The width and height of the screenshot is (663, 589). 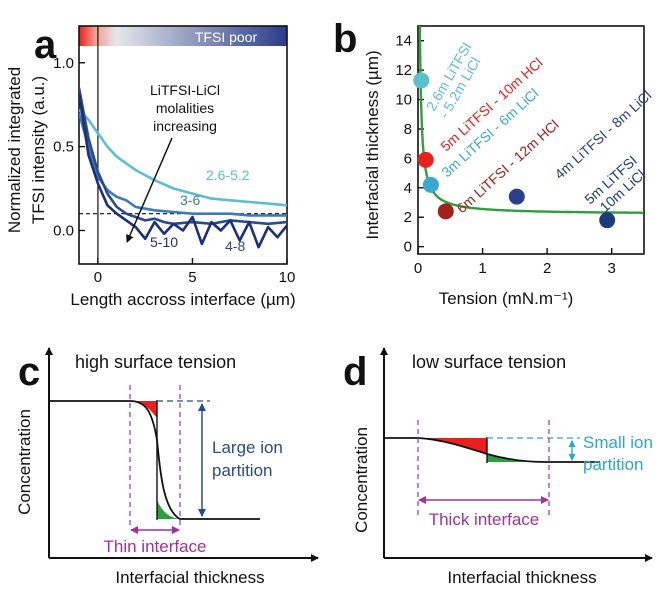 I want to click on panel-d-partition-label-1: Small ion, so click(x=618, y=442).